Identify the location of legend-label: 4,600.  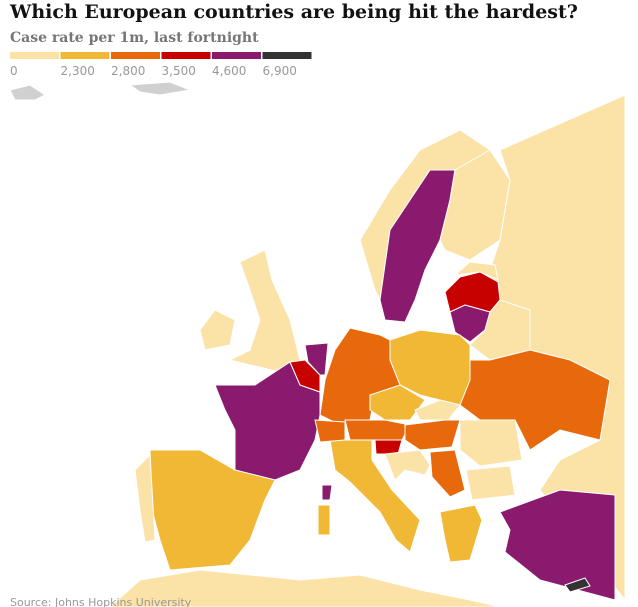
(229, 71).